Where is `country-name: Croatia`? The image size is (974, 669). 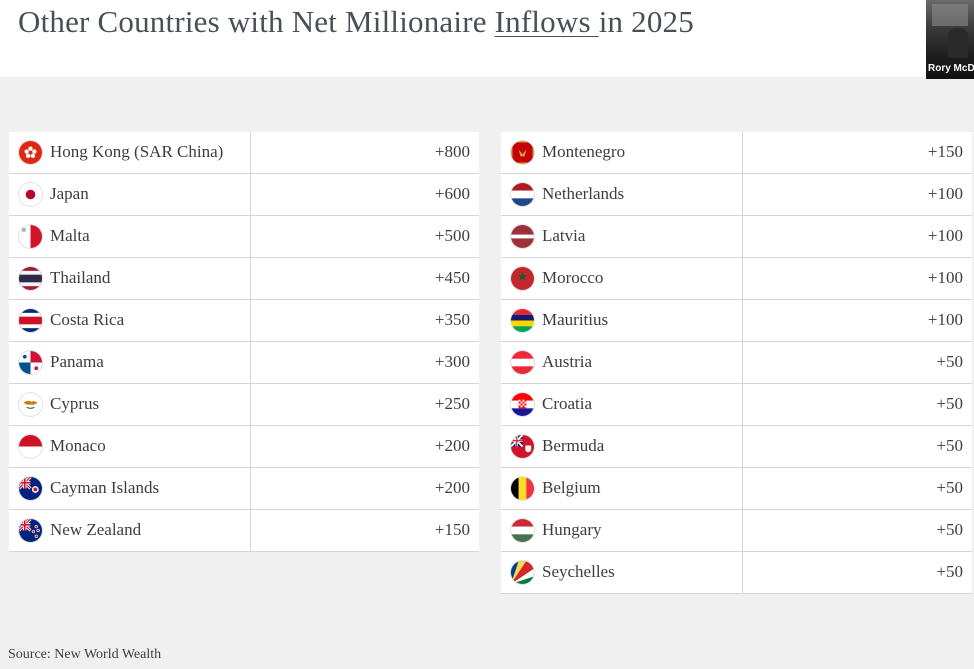 country-name: Croatia is located at coordinates (567, 403).